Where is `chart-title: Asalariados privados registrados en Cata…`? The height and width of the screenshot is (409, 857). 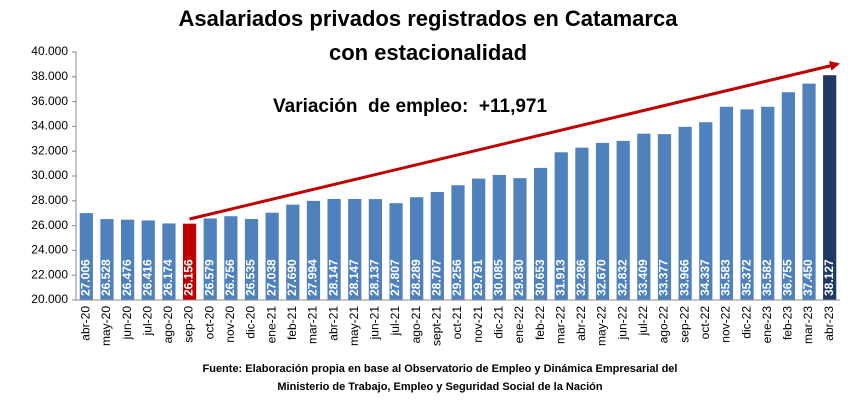 chart-title: Asalariados privados registrados en Cata… is located at coordinates (429, 18).